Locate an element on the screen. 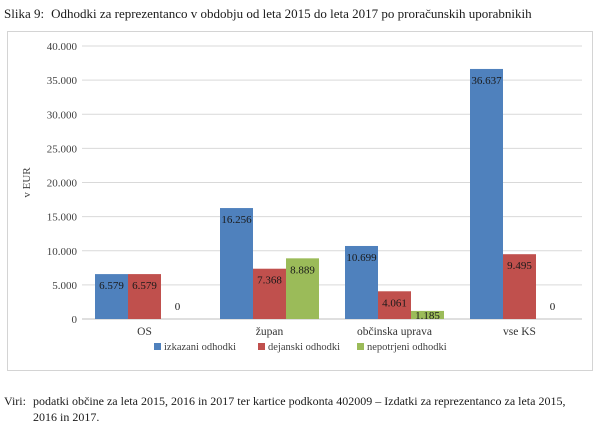  y-tick-label: 35.000 is located at coordinates (62, 81).